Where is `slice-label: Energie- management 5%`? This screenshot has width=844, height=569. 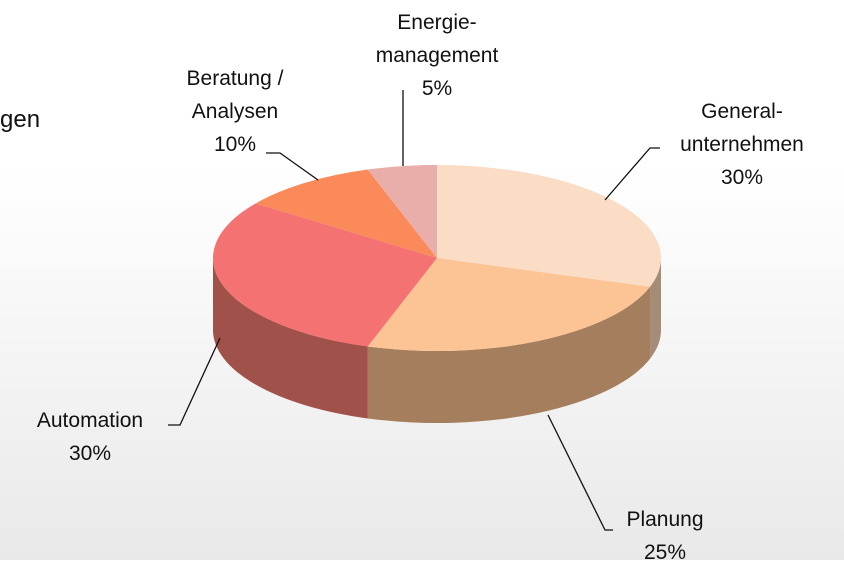 slice-label: Energie- management 5% is located at coordinates (437, 55).